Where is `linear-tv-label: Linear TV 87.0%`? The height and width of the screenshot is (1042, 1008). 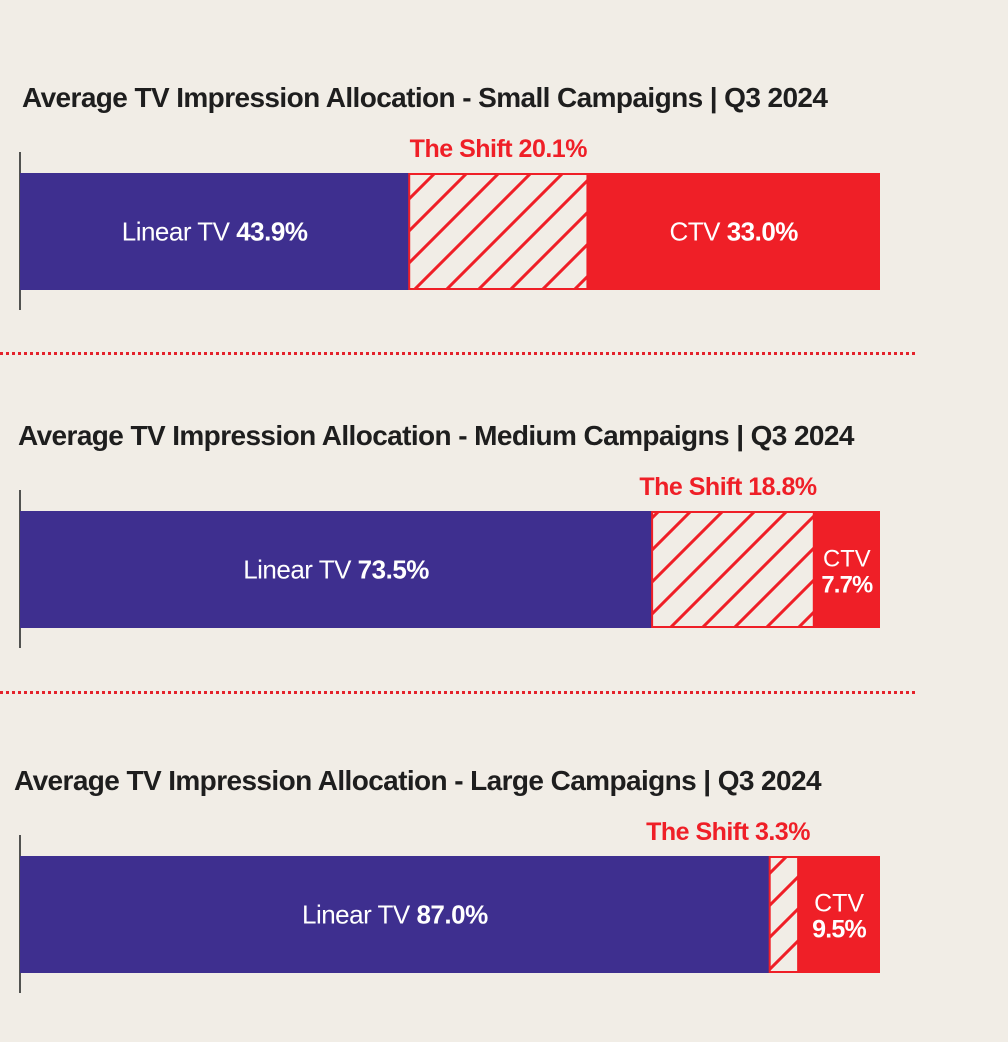 linear-tv-label: Linear TV 87.0% is located at coordinates (395, 915).